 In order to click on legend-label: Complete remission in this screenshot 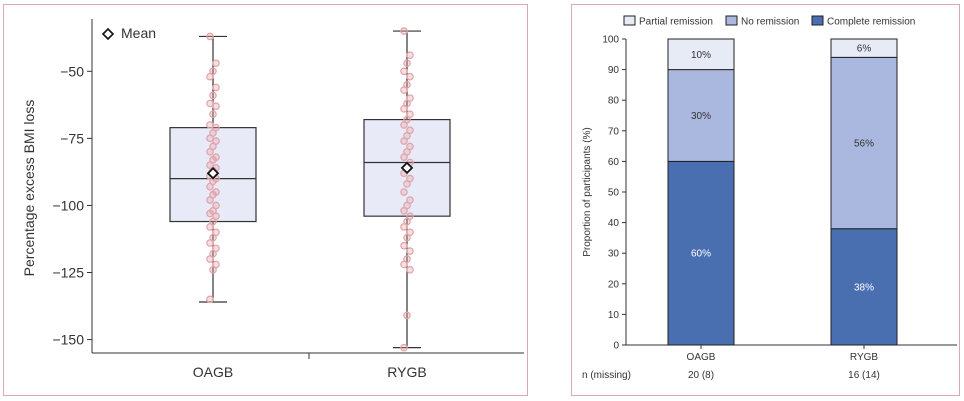, I will do `click(871, 22)`.